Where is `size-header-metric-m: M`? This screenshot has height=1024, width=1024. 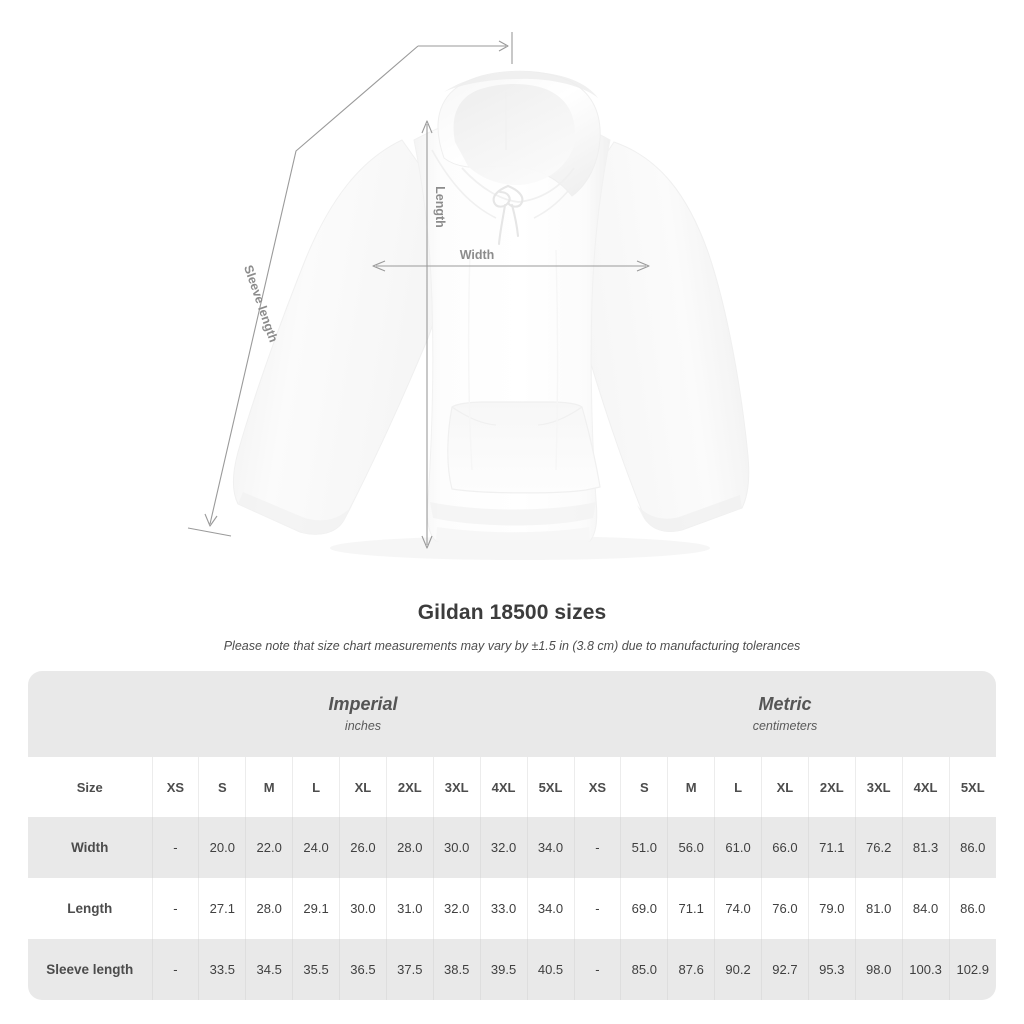
size-header-metric-m: M is located at coordinates (691, 787).